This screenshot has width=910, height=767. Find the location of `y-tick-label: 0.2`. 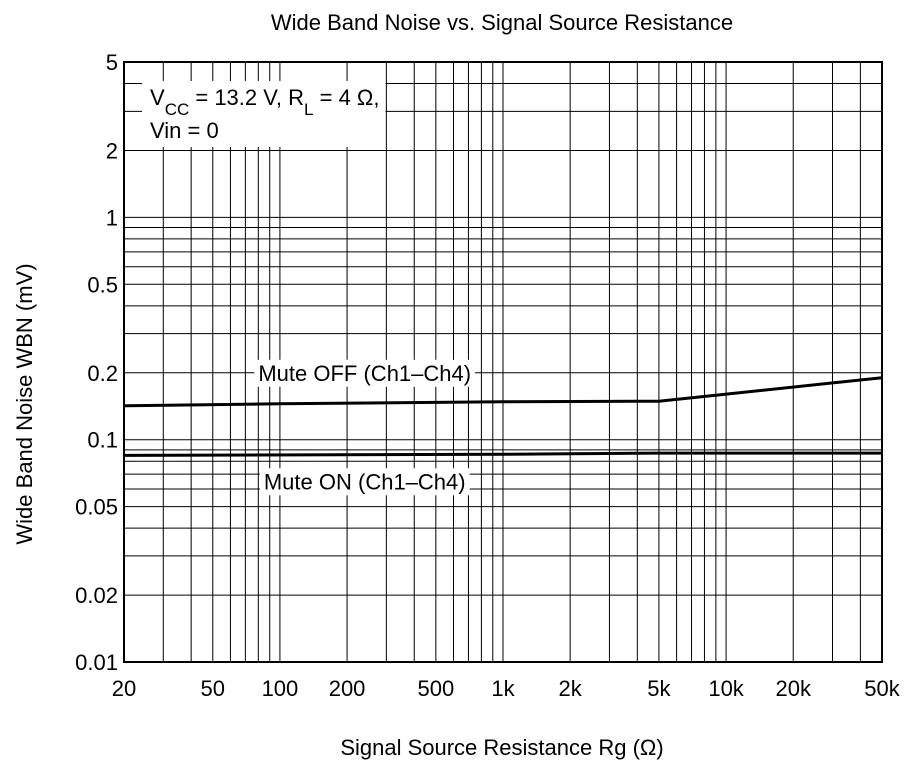

y-tick-label: 0.2 is located at coordinates (102, 373).